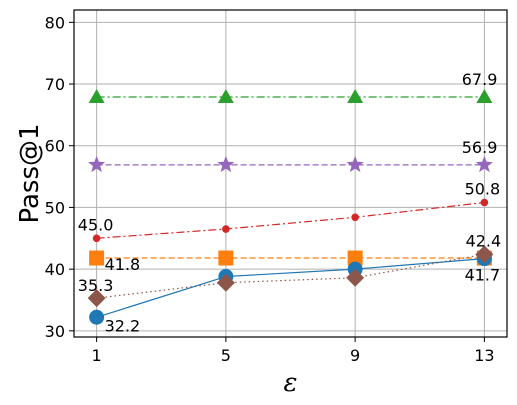 The height and width of the screenshot is (405, 517). What do you see at coordinates (55, 84) in the screenshot?
I see `y-tick-label: 70` at bounding box center [55, 84].